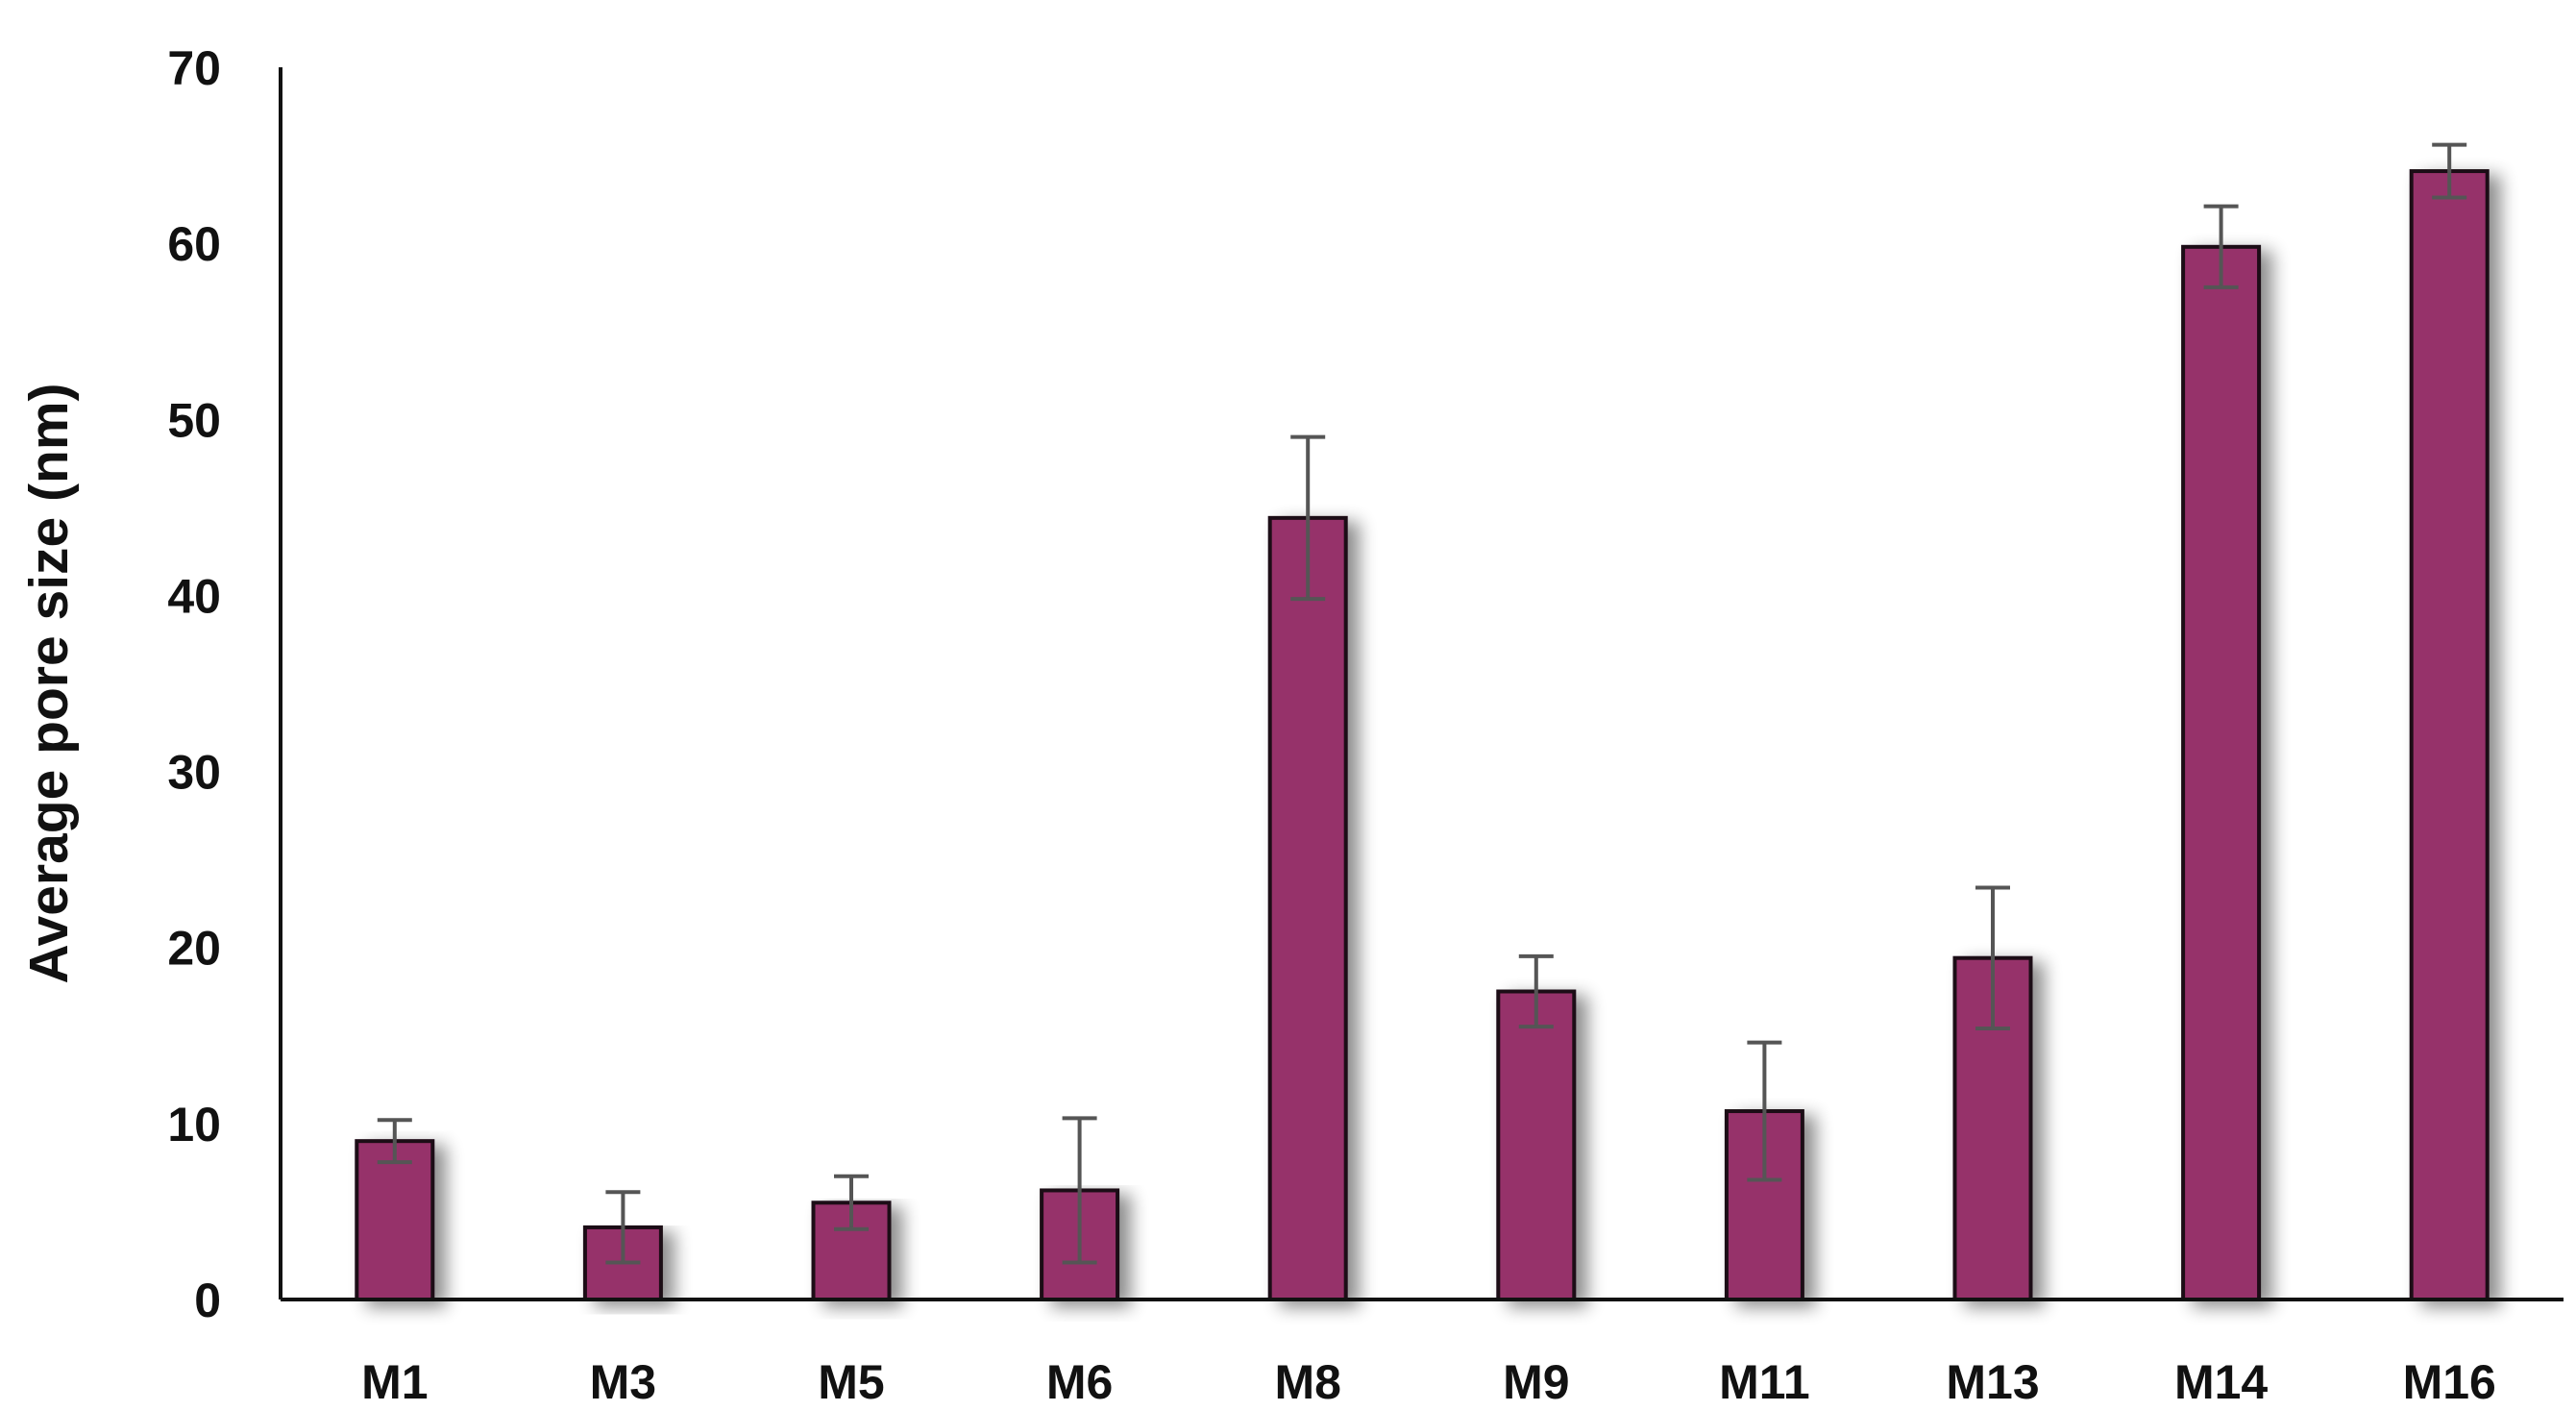 The width and height of the screenshot is (2576, 1411). I want to click on error-bar-m5, so click(851, 1202).